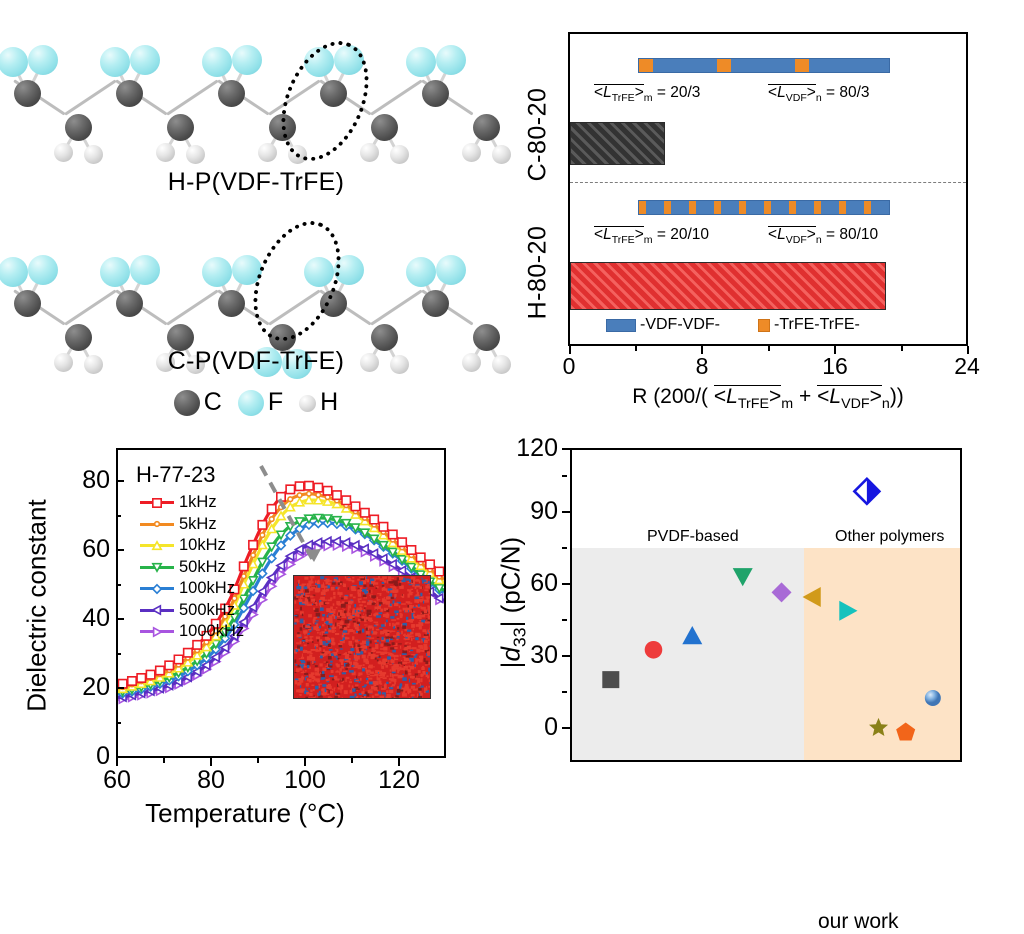 Image resolution: width=1024 pixels, height=934 pixels. I want to click on caption-c-pvdf-trfe: C-P(VDF-TrFE), so click(256, 361).